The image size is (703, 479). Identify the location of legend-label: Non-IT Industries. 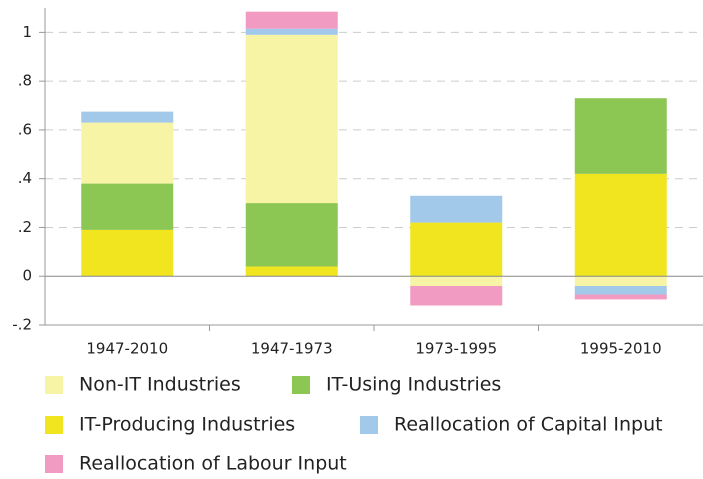
(160, 385).